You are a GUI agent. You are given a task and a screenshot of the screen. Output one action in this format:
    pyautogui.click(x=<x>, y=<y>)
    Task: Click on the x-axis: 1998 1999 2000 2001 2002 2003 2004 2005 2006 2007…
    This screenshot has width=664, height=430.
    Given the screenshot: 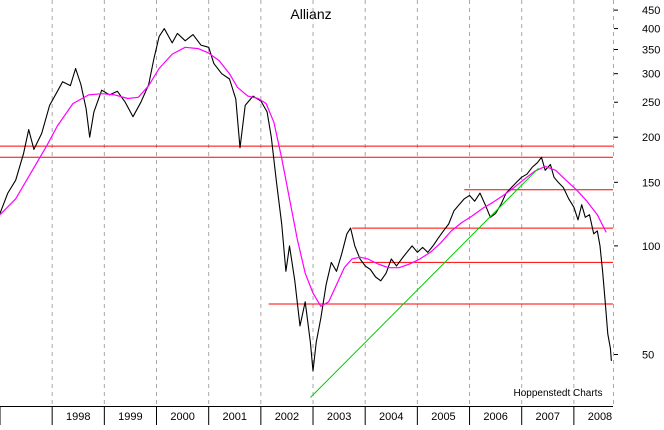 What is the action you would take?
    pyautogui.click(x=306, y=415)
    